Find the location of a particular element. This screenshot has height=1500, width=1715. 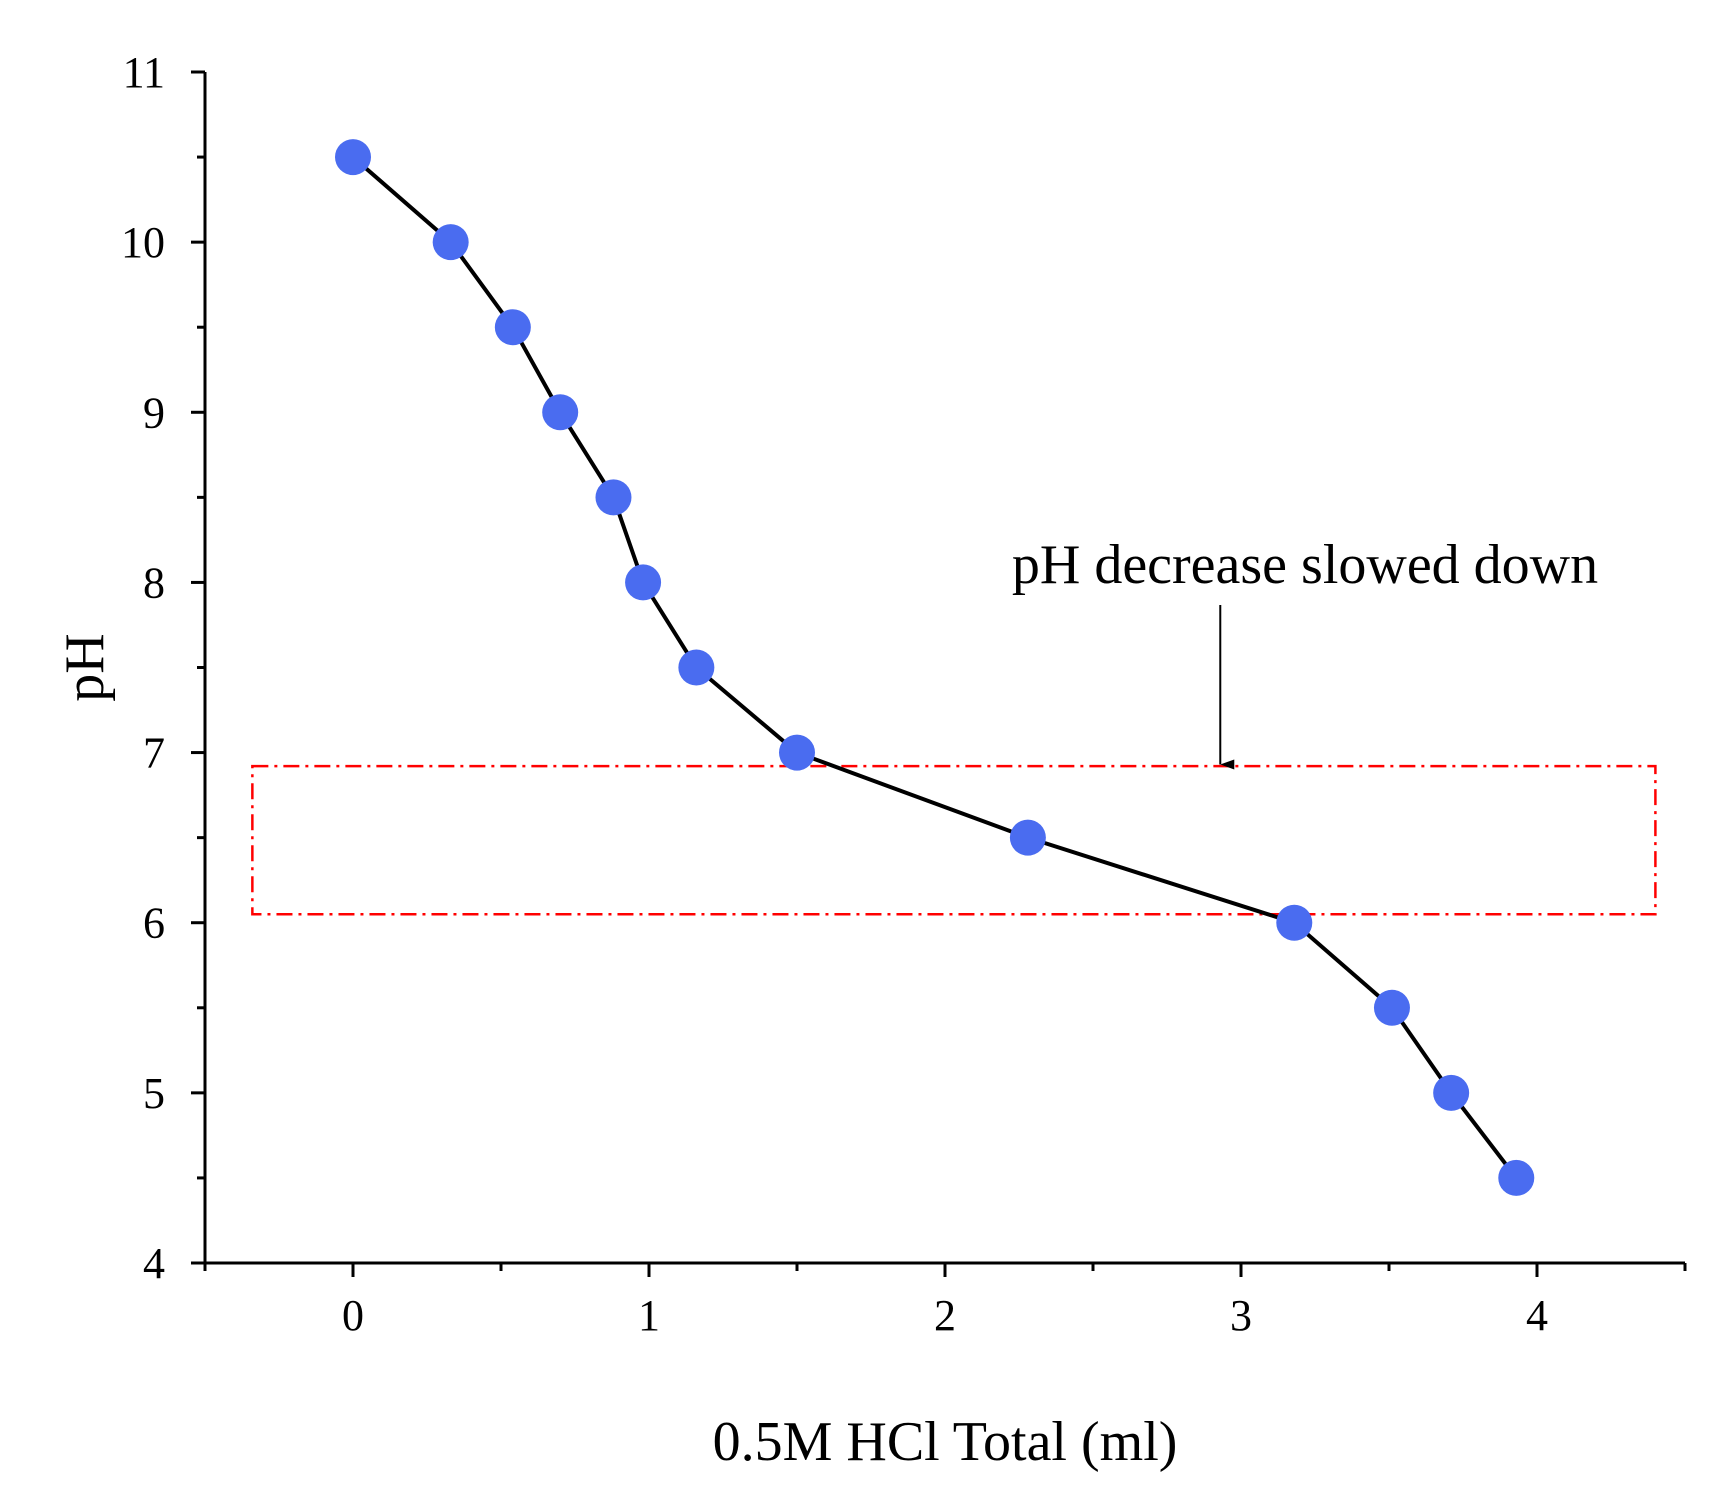

y-tick-label: 6 is located at coordinates (154, 923).